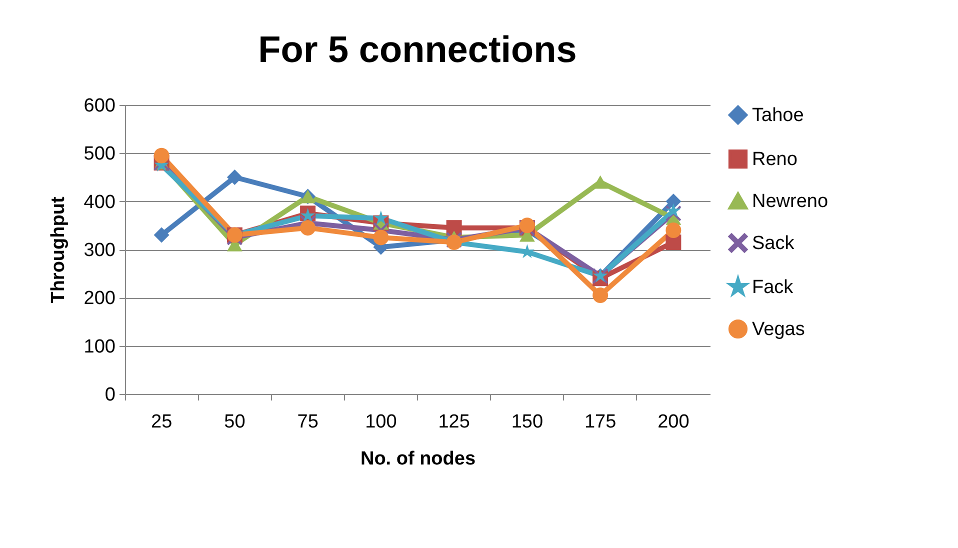 The width and height of the screenshot is (958, 548). What do you see at coordinates (600, 422) in the screenshot?
I see `x-tick-label: 175` at bounding box center [600, 422].